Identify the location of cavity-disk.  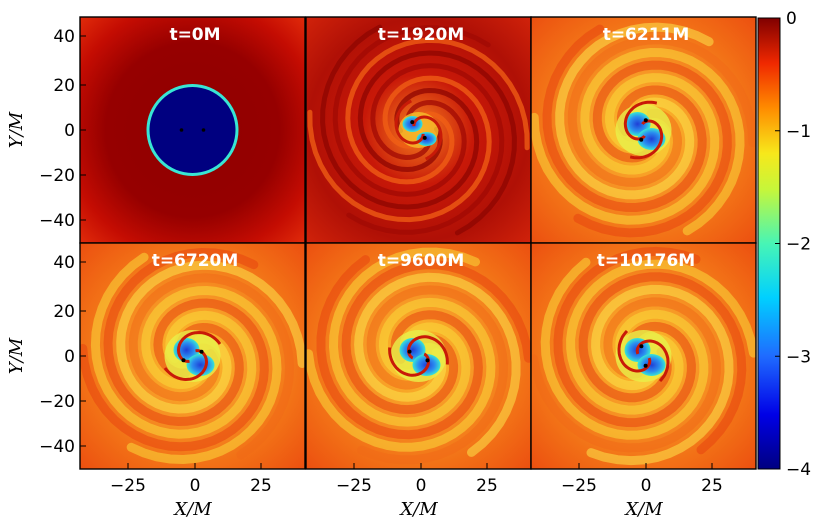
(192, 130).